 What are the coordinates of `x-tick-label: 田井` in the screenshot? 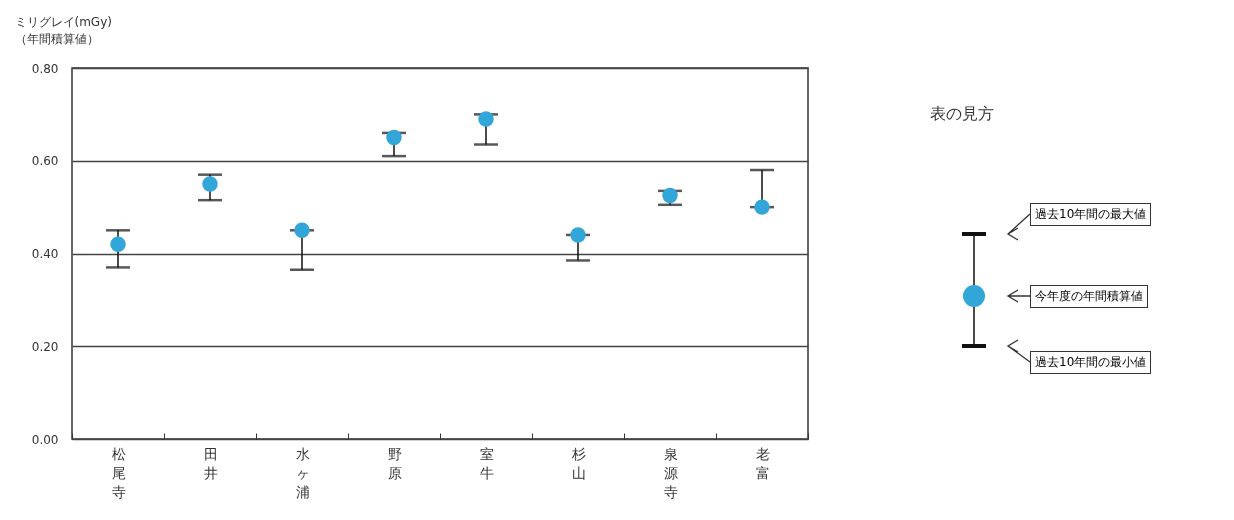 It's located at (210, 463).